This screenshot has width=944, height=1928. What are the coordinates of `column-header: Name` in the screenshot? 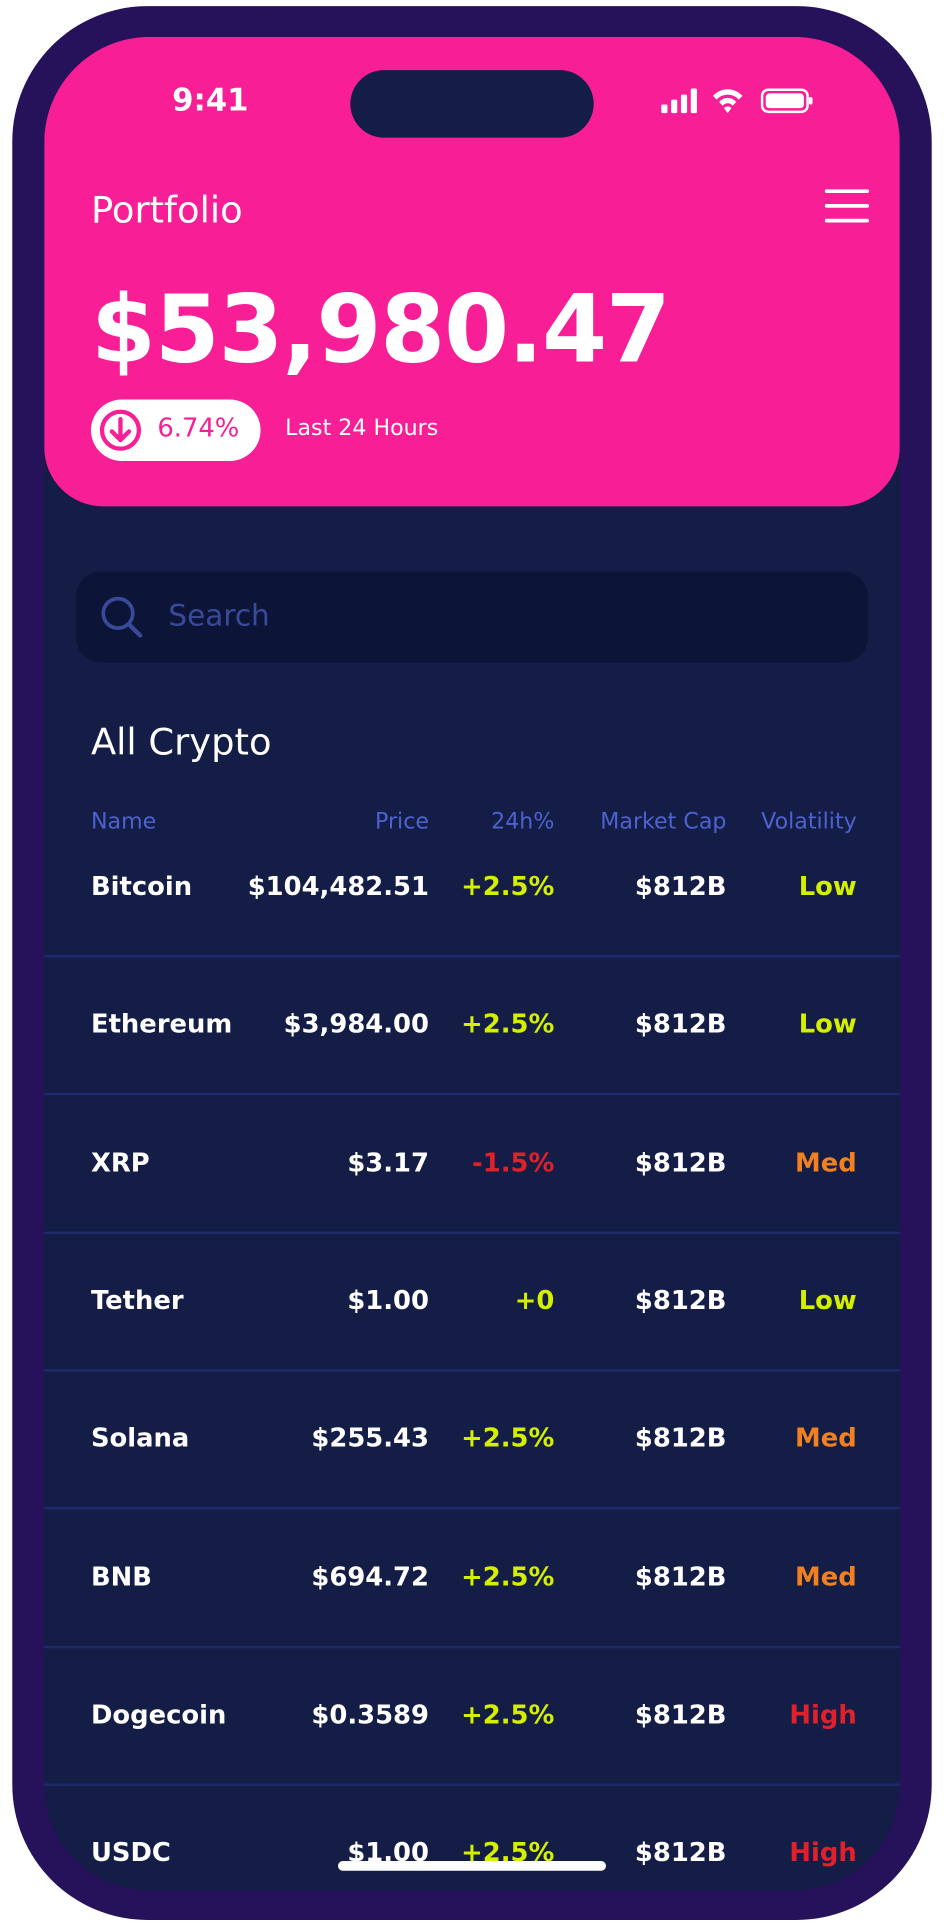 It's located at (123, 821).